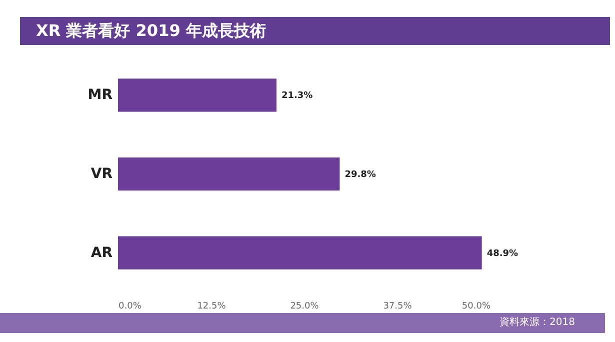 The width and height of the screenshot is (615, 342). What do you see at coordinates (101, 252) in the screenshot?
I see `y-tick-label: AR` at bounding box center [101, 252].